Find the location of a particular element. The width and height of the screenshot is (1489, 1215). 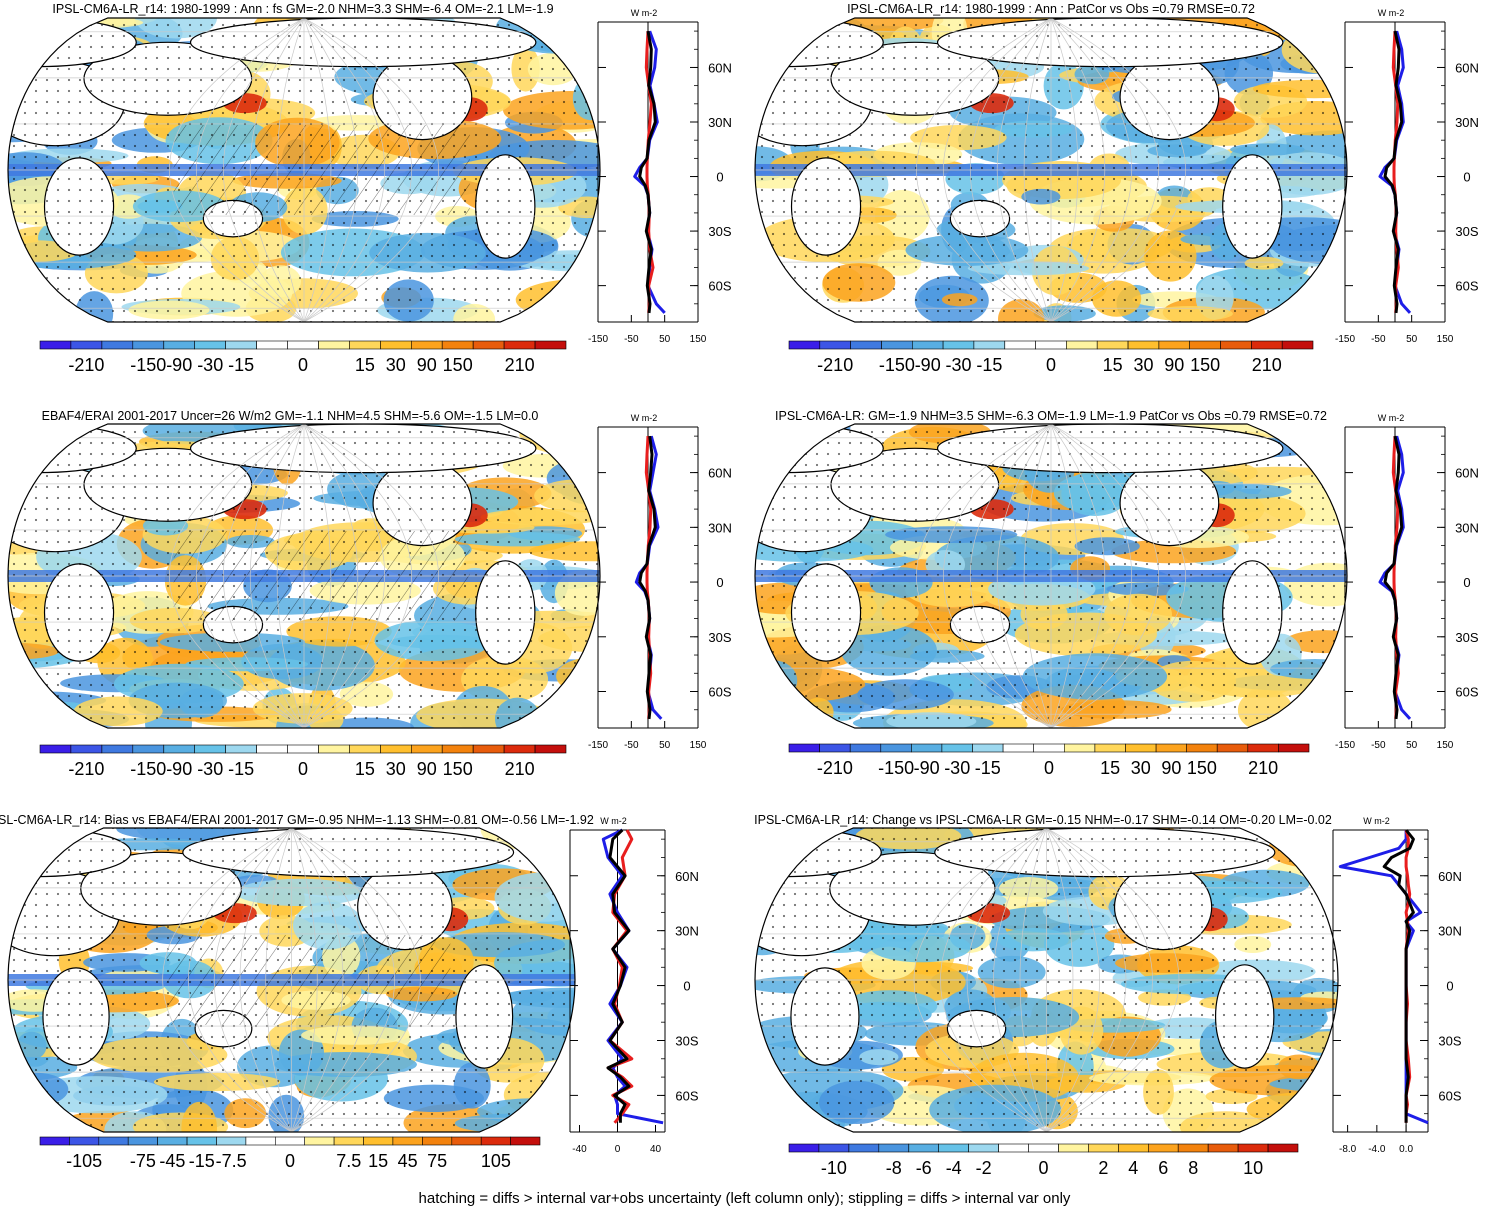

colorbar-label: 15 is located at coordinates (378, 1161).